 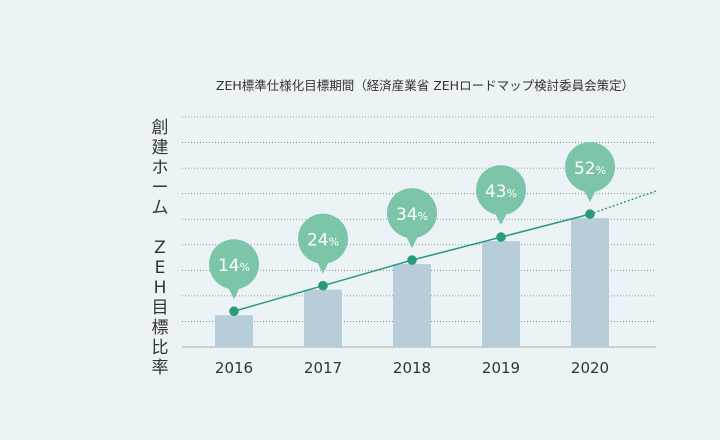 I want to click on x-tick-2020: 2020, so click(x=590, y=368).